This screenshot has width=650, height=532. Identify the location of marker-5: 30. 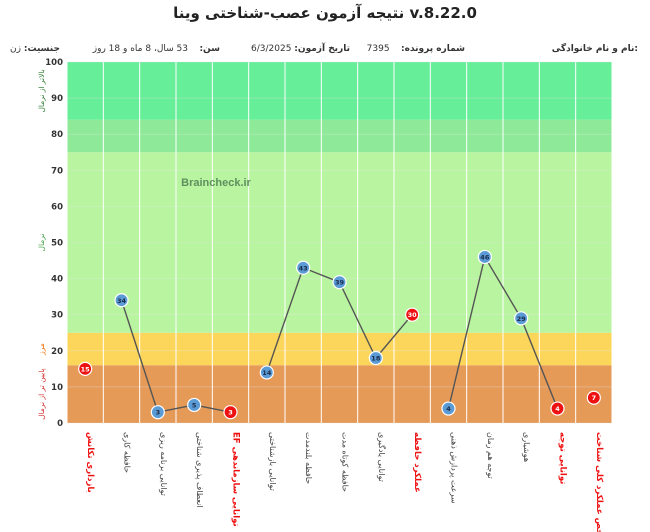
(412, 314).